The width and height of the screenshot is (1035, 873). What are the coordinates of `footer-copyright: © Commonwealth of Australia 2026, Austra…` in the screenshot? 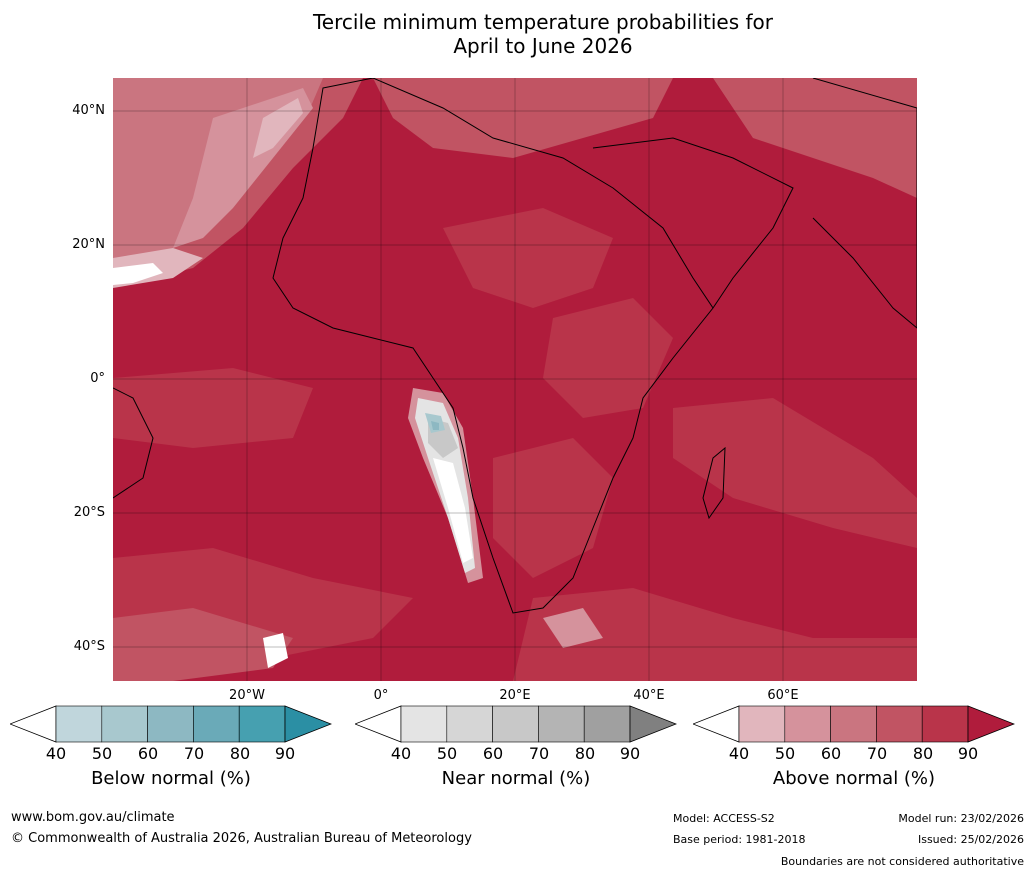 It's located at (241, 838).